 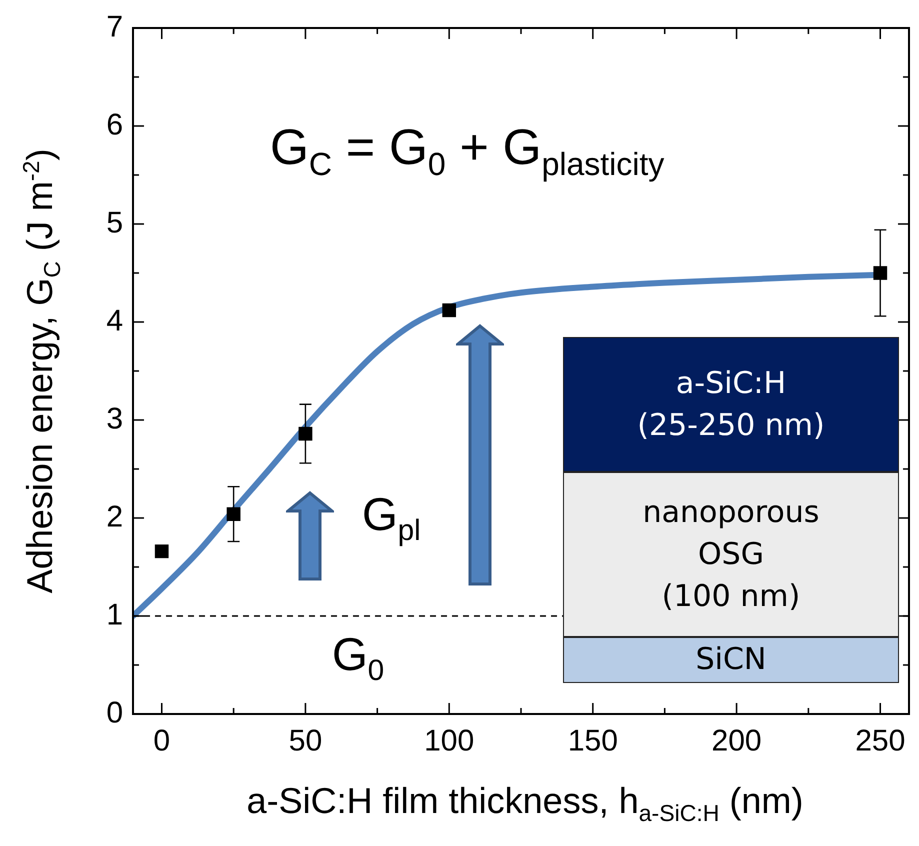 What do you see at coordinates (467, 150) in the screenshot?
I see `annotation: G$_{C}$ = G$_{0}$ + G$_{plasticity}$` at bounding box center [467, 150].